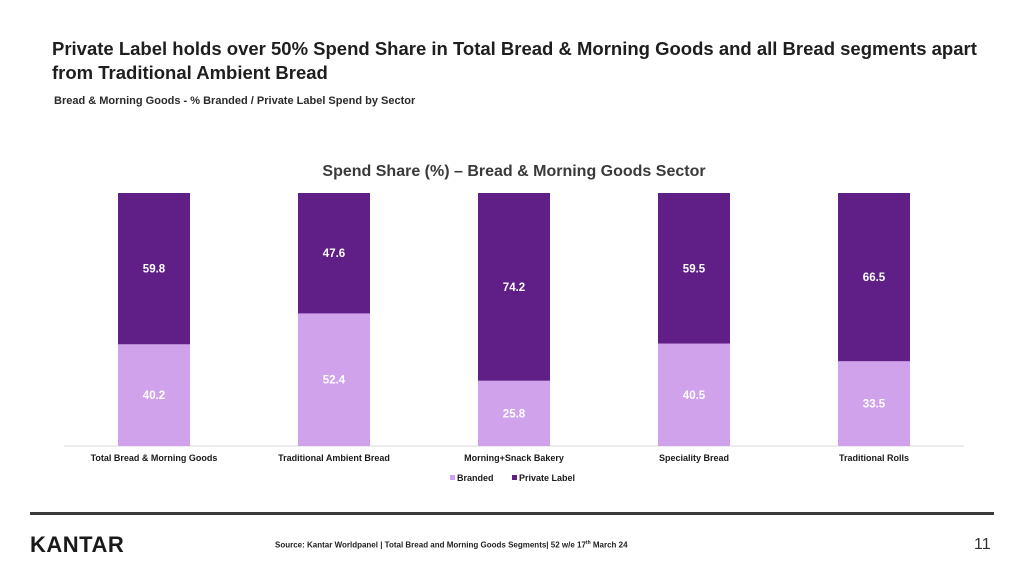 The height and width of the screenshot is (576, 1024). I want to click on data-label-private-label-traditional-ambient-bread: 47.6, so click(334, 254).